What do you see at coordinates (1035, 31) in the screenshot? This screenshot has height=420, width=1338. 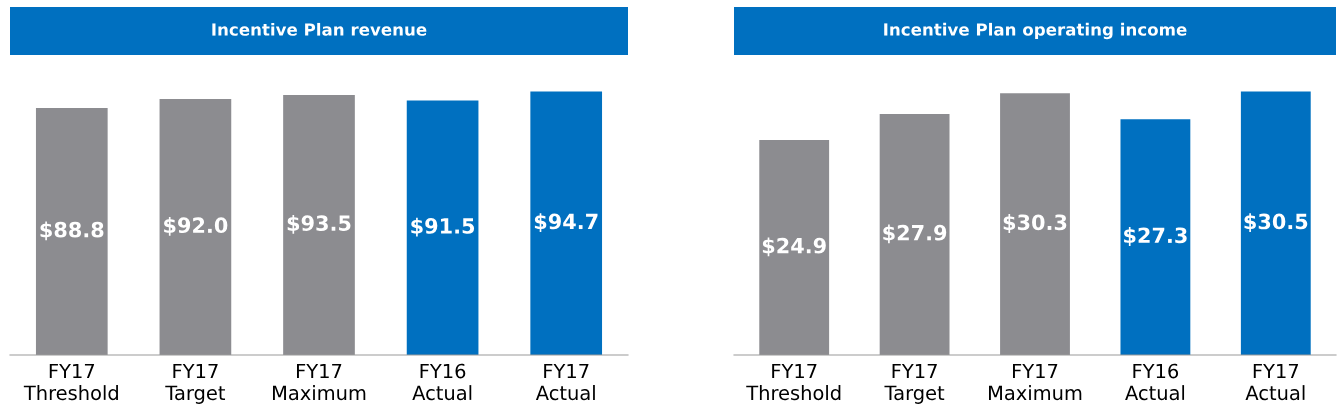 I see `chart-title: Incentive Plan operating income` at bounding box center [1035, 31].